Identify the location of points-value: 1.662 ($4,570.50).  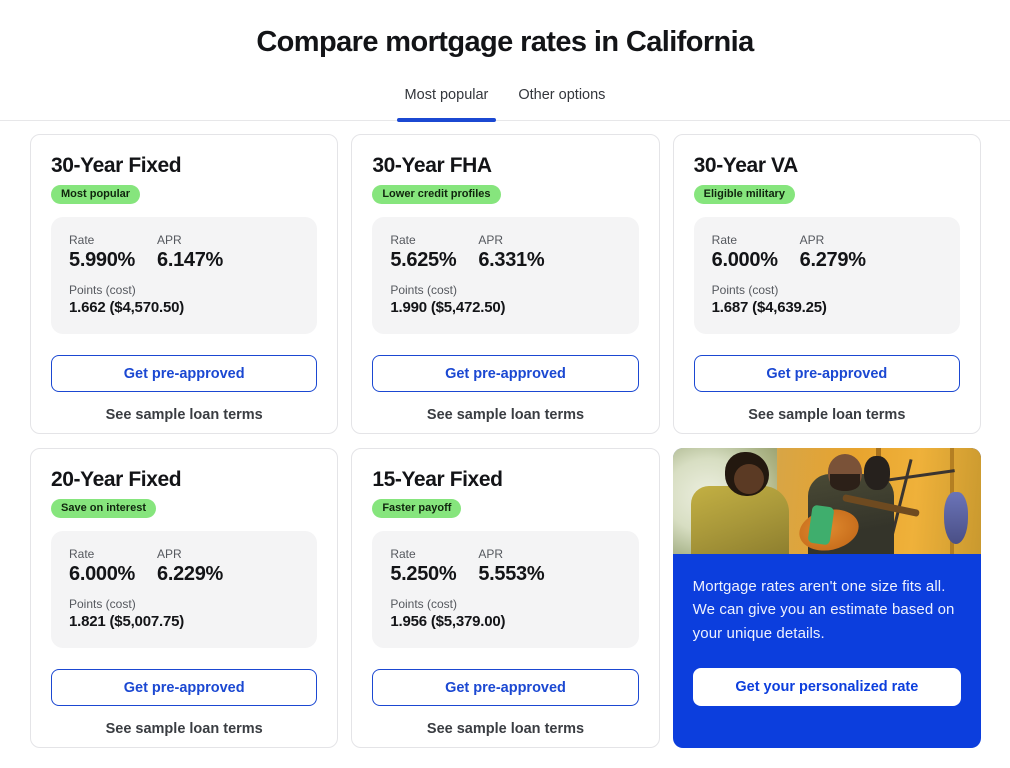
(127, 307).